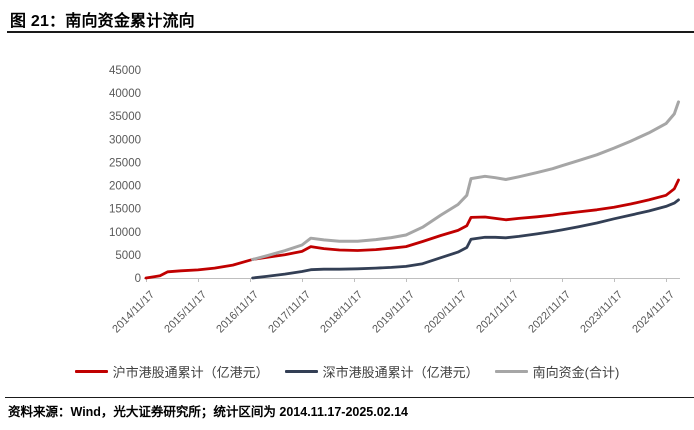 This screenshot has height=430, width=694. What do you see at coordinates (102, 21) in the screenshot?
I see `figure-title: 图 21：南向资金累计流向` at bounding box center [102, 21].